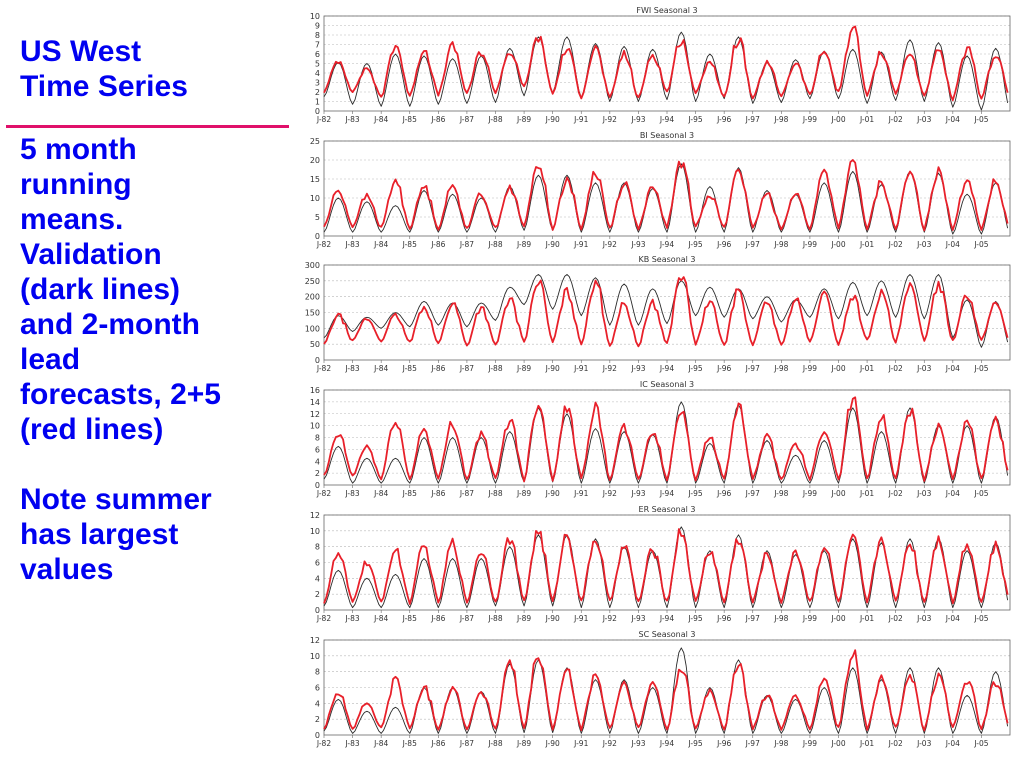  I want to click on y-tick-label: 300, so click(312, 265).